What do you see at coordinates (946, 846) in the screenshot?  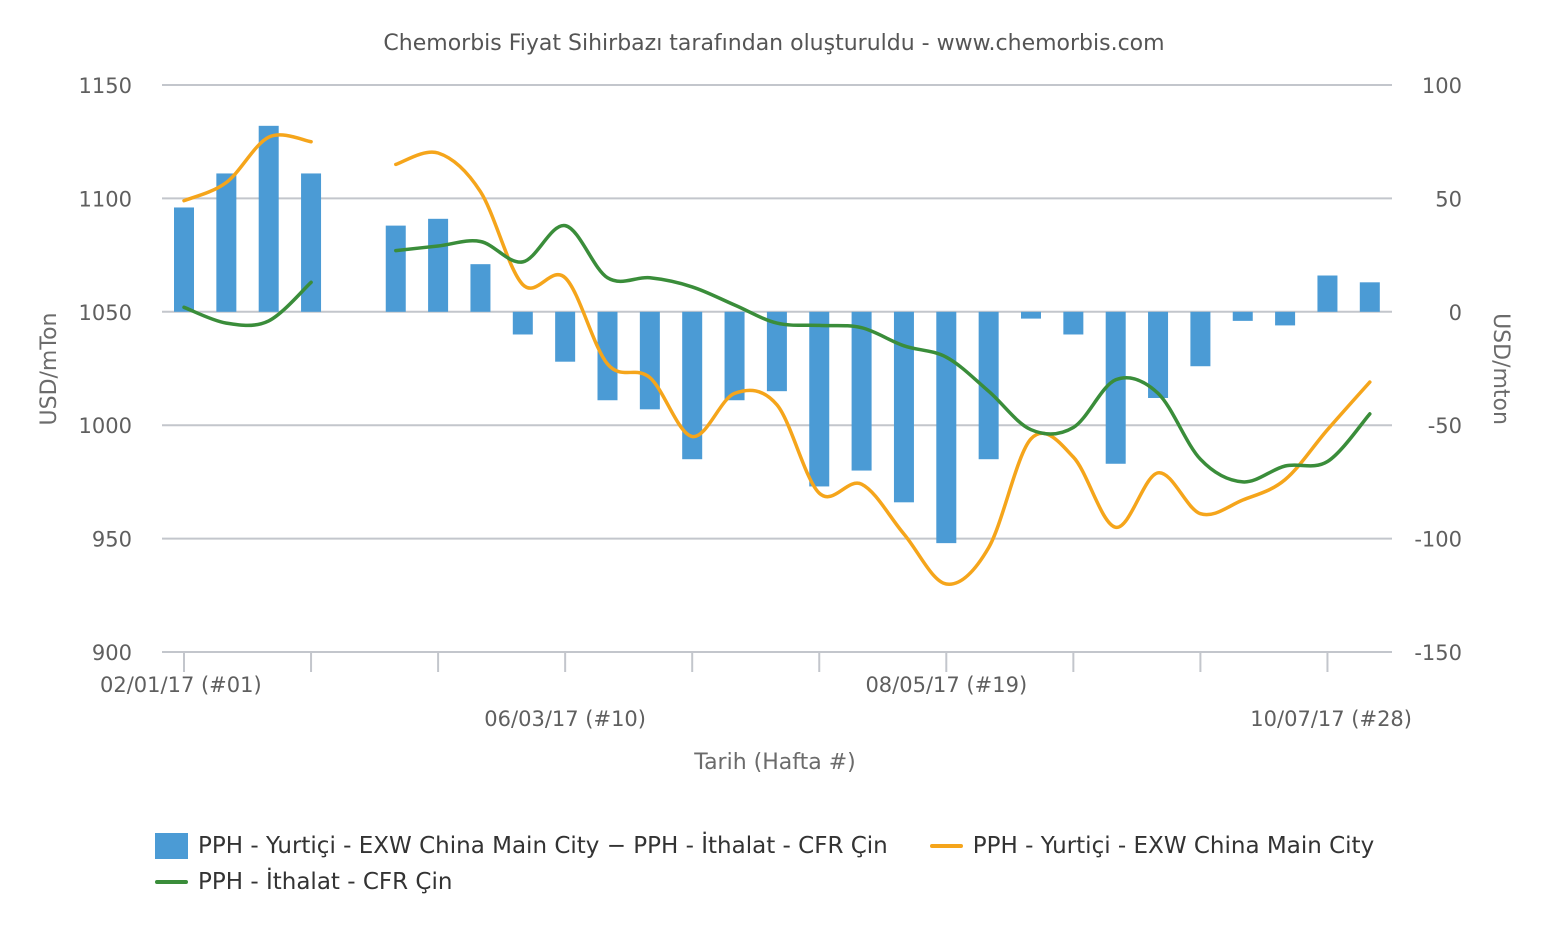 I see `legend-swatch-orange` at bounding box center [946, 846].